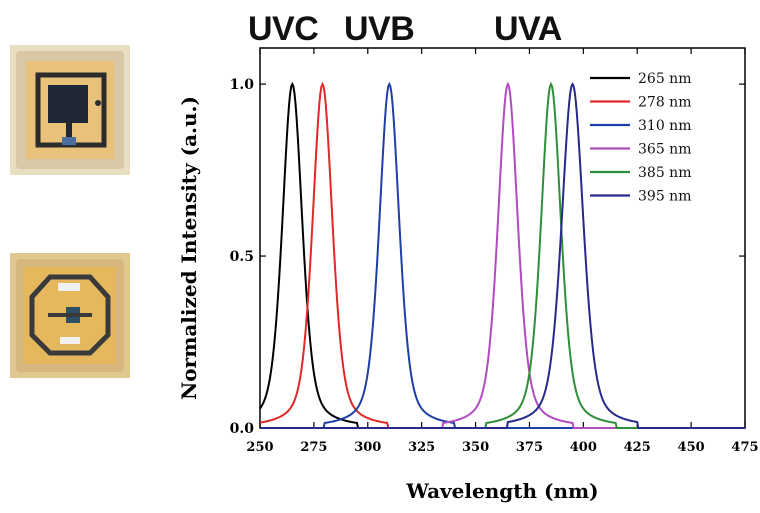  I want to click on legend-label: 395 nm, so click(664, 197).